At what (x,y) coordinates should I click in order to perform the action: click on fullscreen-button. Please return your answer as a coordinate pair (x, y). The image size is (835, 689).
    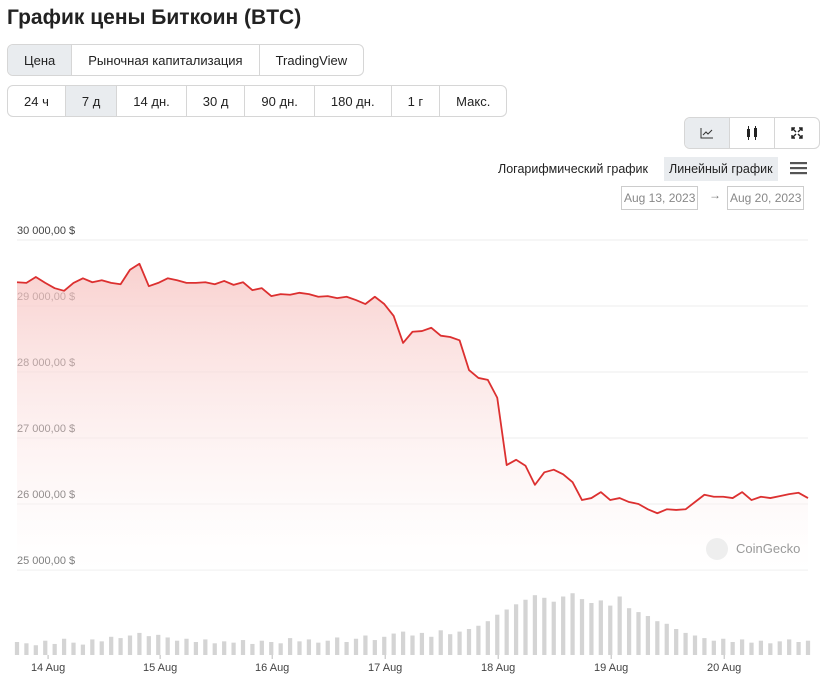
    Looking at the image, I should click on (796, 133).